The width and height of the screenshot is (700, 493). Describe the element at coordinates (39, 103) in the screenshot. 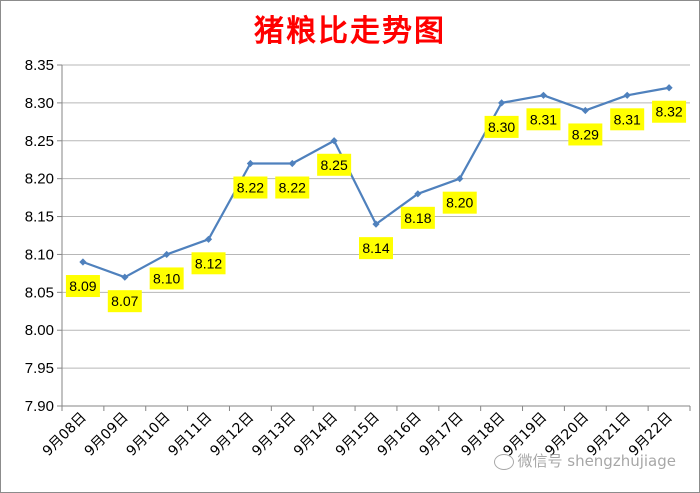

I see `y-tick-label: 8.30` at that location.